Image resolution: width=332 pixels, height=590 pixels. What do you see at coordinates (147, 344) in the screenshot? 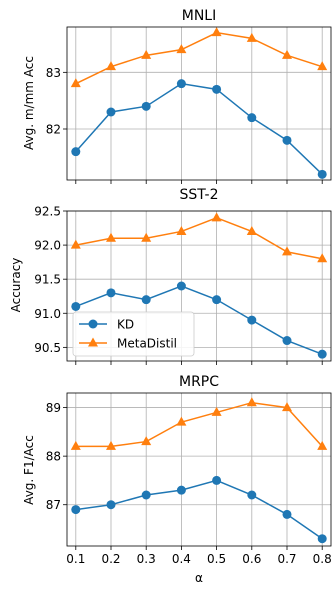
I see `legend-metadistil-label: MetaDistil` at bounding box center [147, 344].